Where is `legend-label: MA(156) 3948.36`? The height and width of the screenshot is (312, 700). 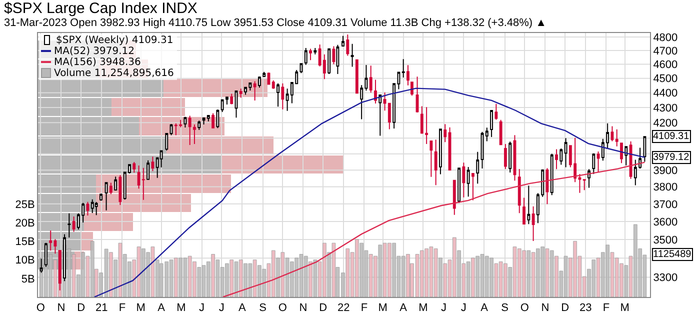
legend-label: MA(156) 3948.36 is located at coordinates (97, 62).